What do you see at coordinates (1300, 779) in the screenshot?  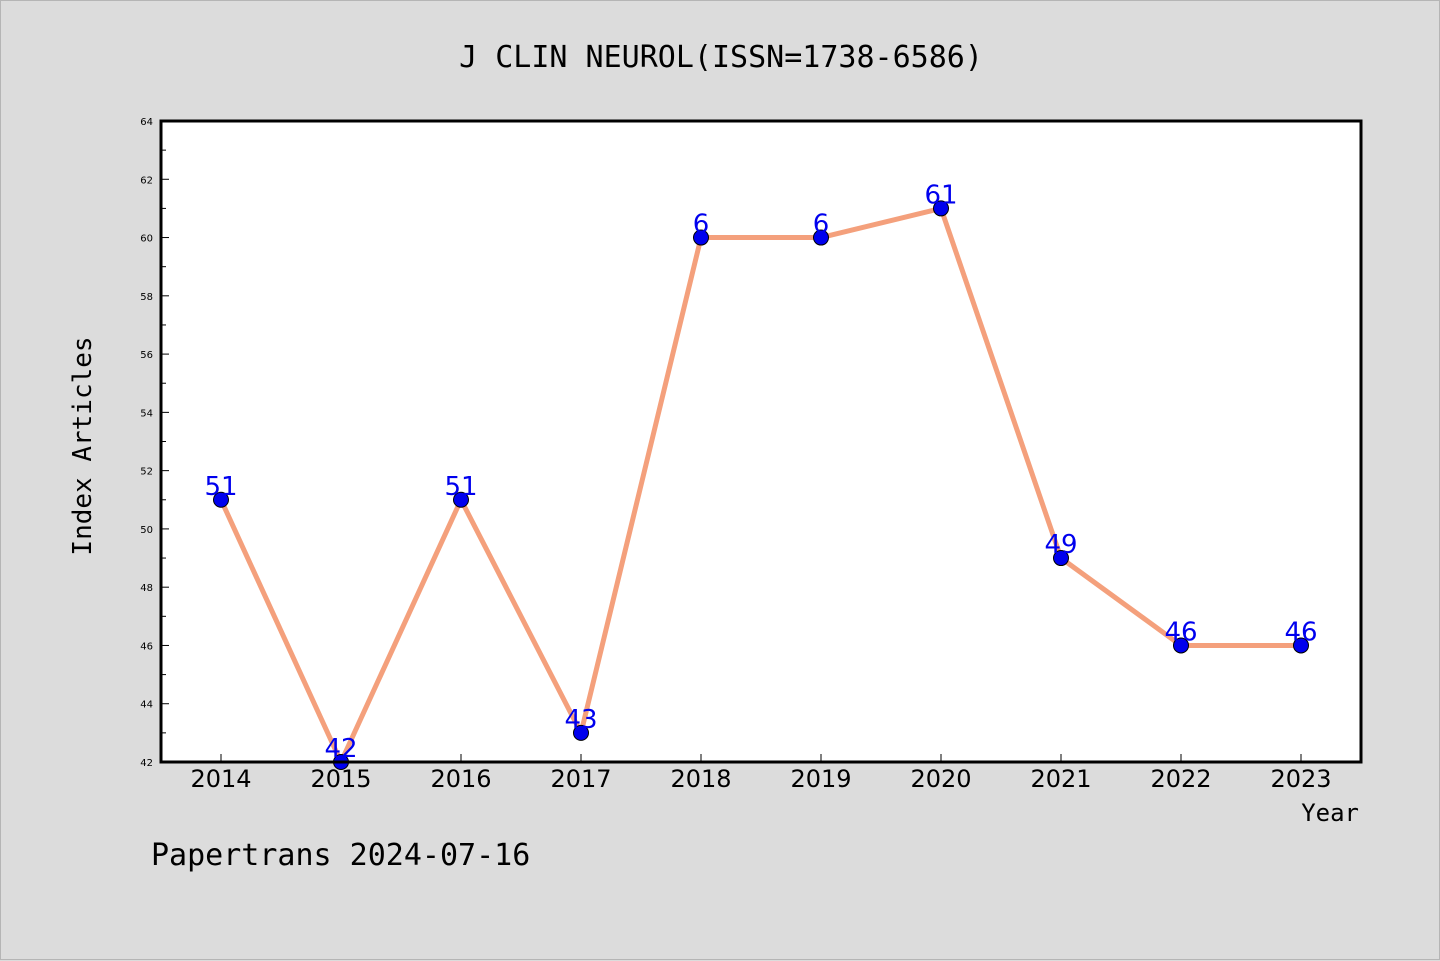 I see `x-tick-label: 2023` at bounding box center [1300, 779].